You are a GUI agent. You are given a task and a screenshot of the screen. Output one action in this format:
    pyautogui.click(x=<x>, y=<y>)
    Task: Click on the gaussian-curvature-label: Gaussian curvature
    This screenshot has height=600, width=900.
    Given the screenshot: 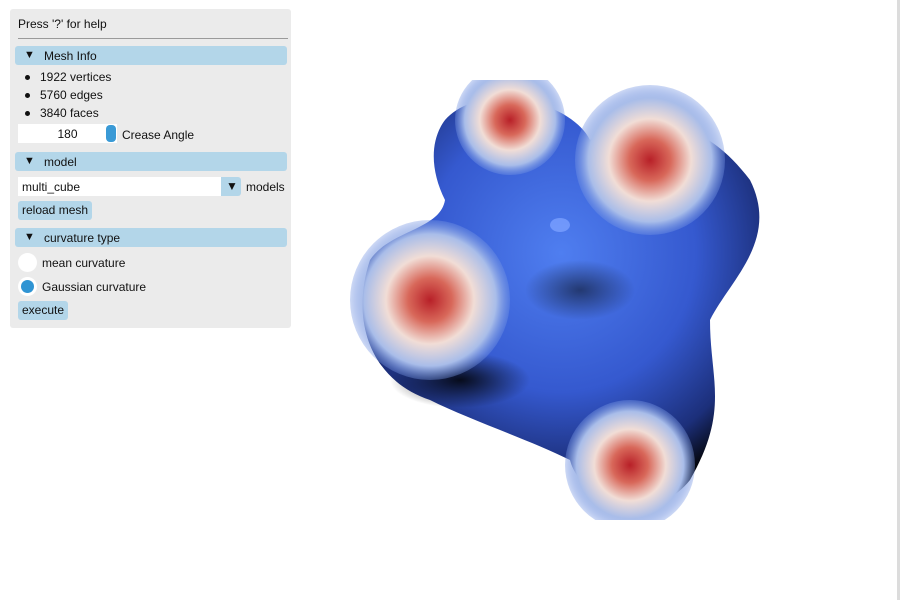 What is the action you would take?
    pyautogui.click(x=94, y=287)
    